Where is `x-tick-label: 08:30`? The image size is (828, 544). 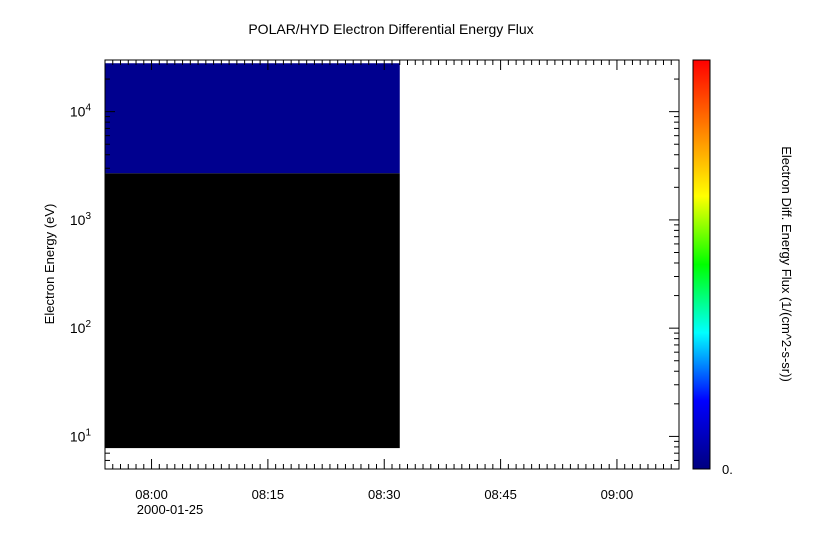
x-tick-label: 08:30 is located at coordinates (384, 494).